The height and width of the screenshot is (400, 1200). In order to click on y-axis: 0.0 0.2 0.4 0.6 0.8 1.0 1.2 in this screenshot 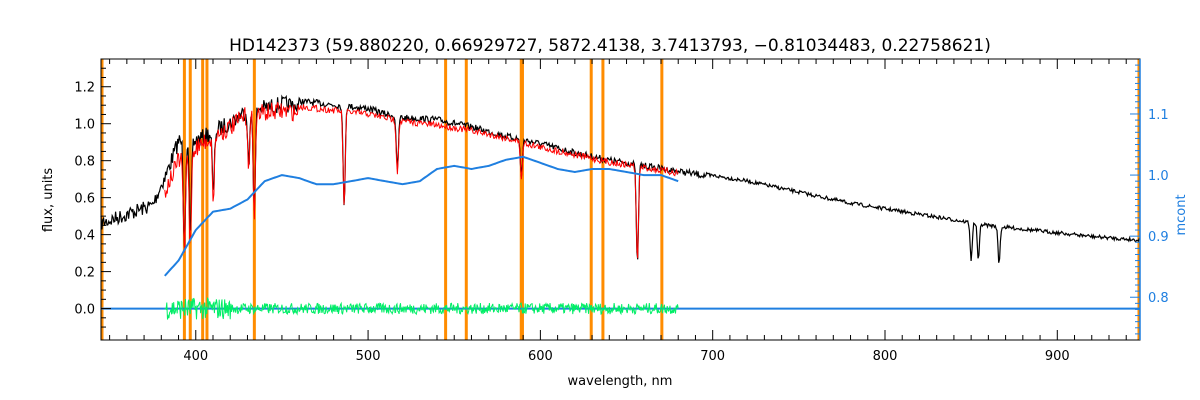, I will do `click(92, 197)`.